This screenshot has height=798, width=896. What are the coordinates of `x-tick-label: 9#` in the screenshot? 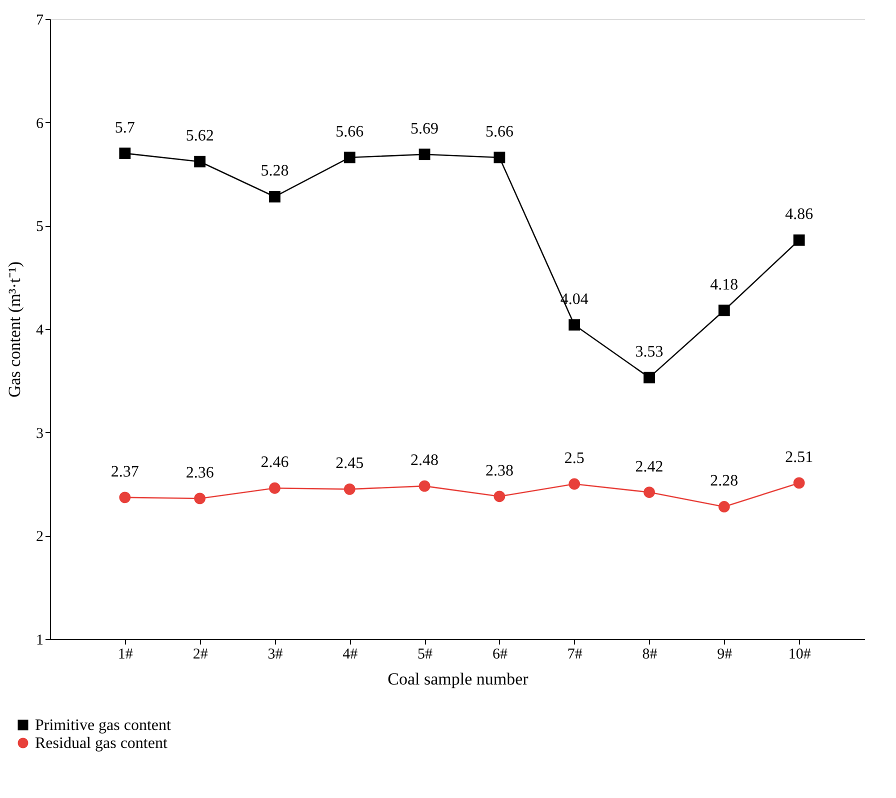 It's located at (725, 654).